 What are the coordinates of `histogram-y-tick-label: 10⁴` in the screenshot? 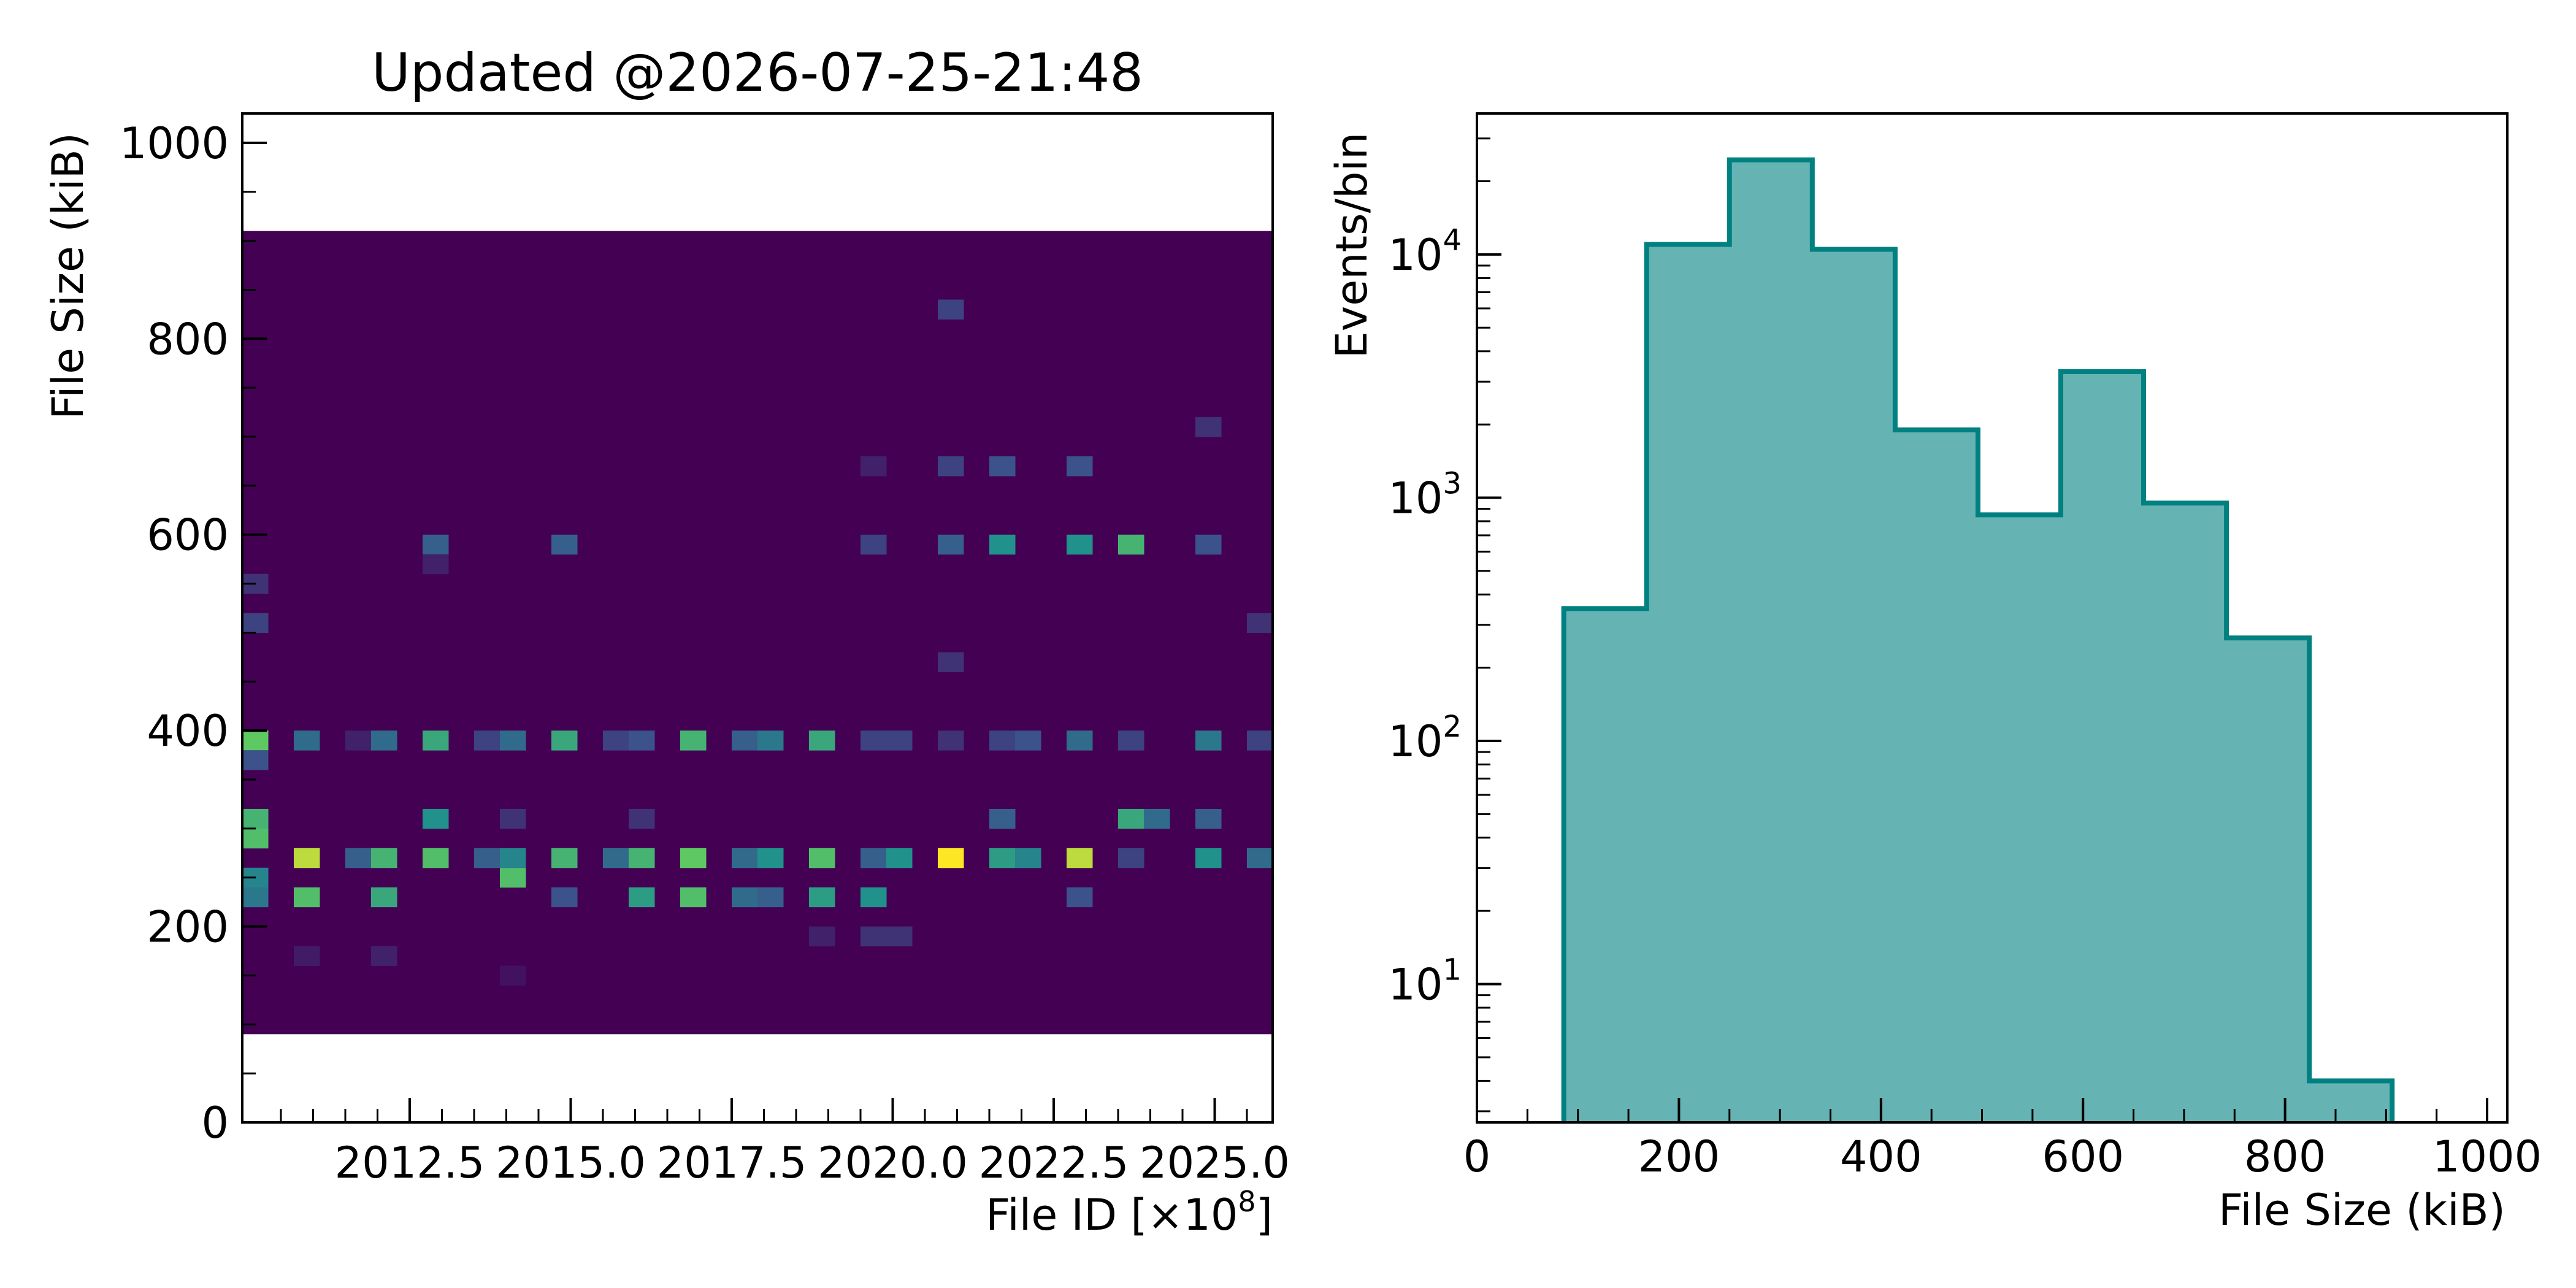 It's located at (1425, 251).